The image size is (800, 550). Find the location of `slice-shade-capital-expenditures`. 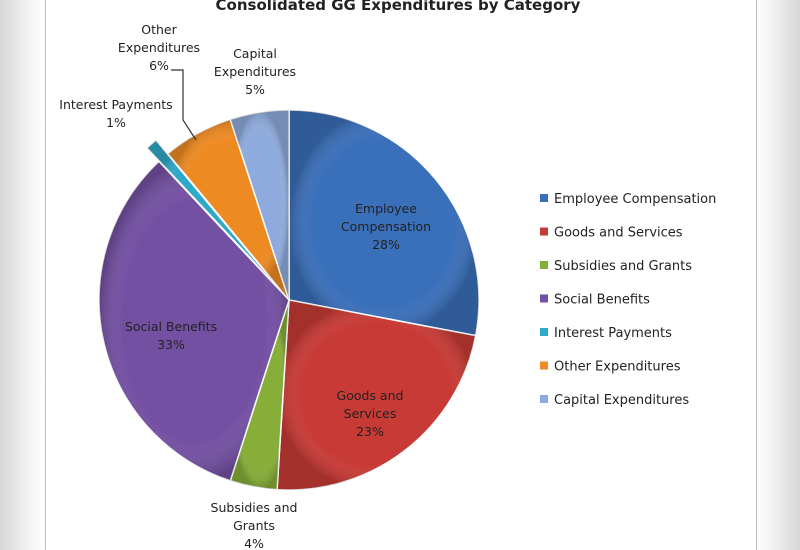

slice-shade-capital-expenditures is located at coordinates (259, 205).